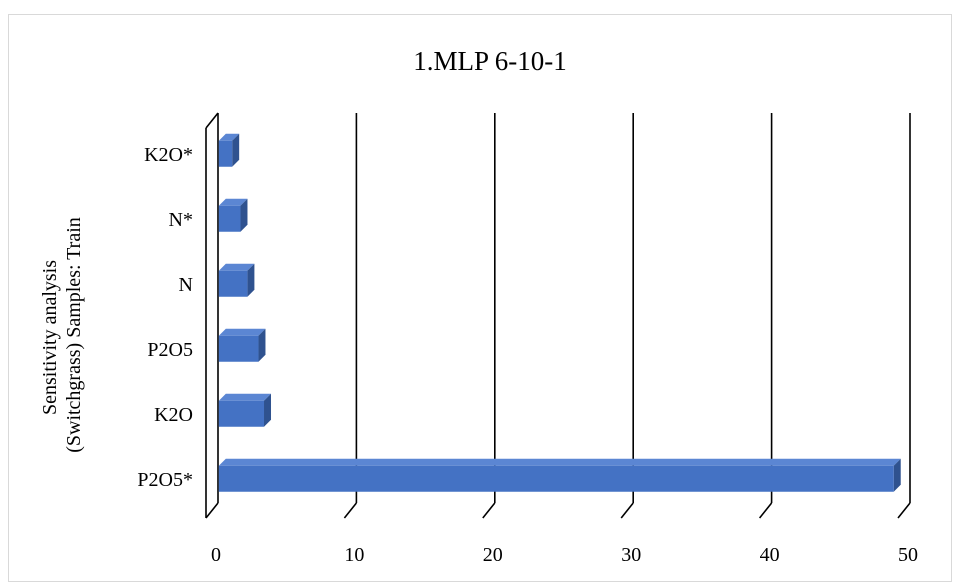 The height and width of the screenshot is (583, 957). Describe the element at coordinates (50, 337) in the screenshot. I see `y-axis-title-line-1: Sensitivity analysis` at that location.